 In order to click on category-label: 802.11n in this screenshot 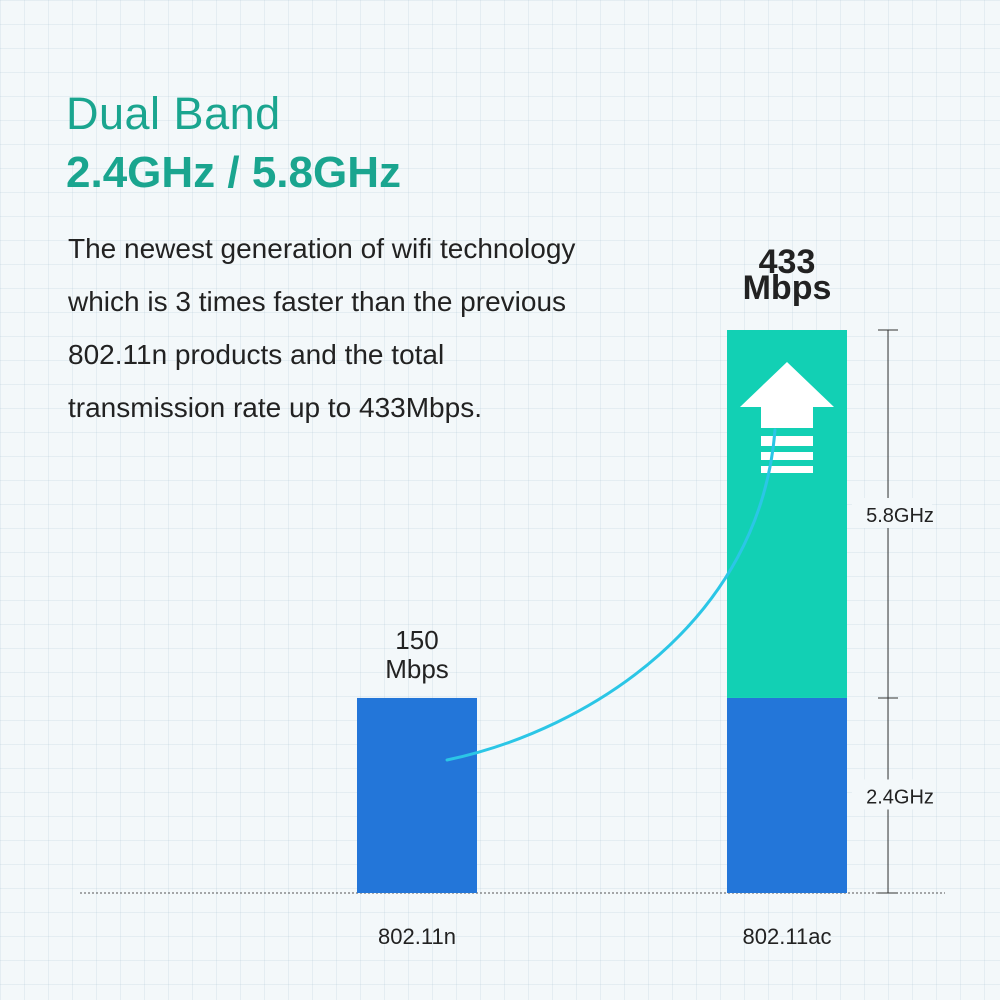, I will do `click(417, 936)`.